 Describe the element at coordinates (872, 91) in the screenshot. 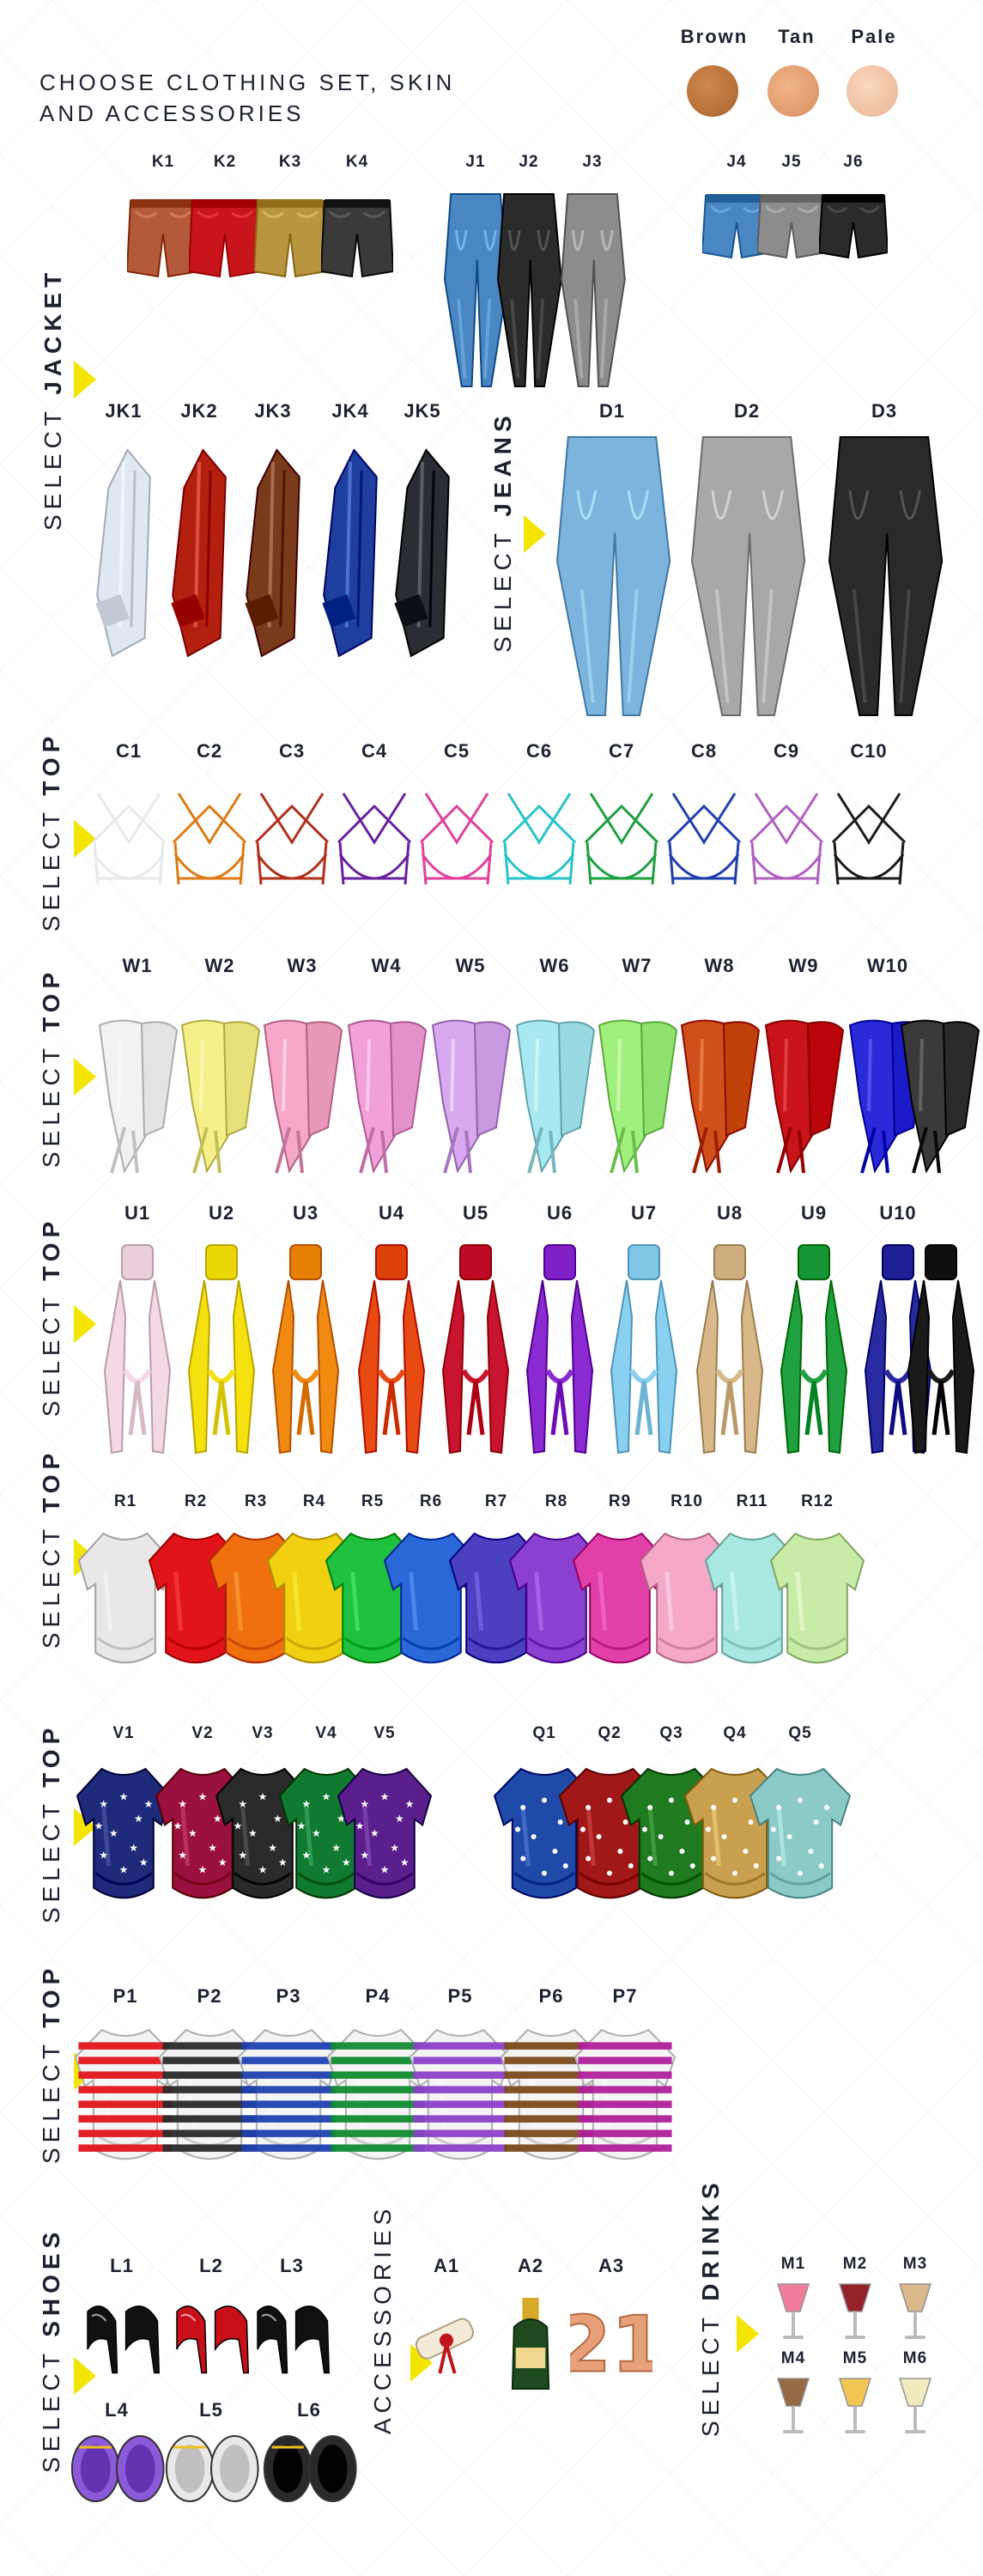

I see `skin-swatch-pale` at that location.